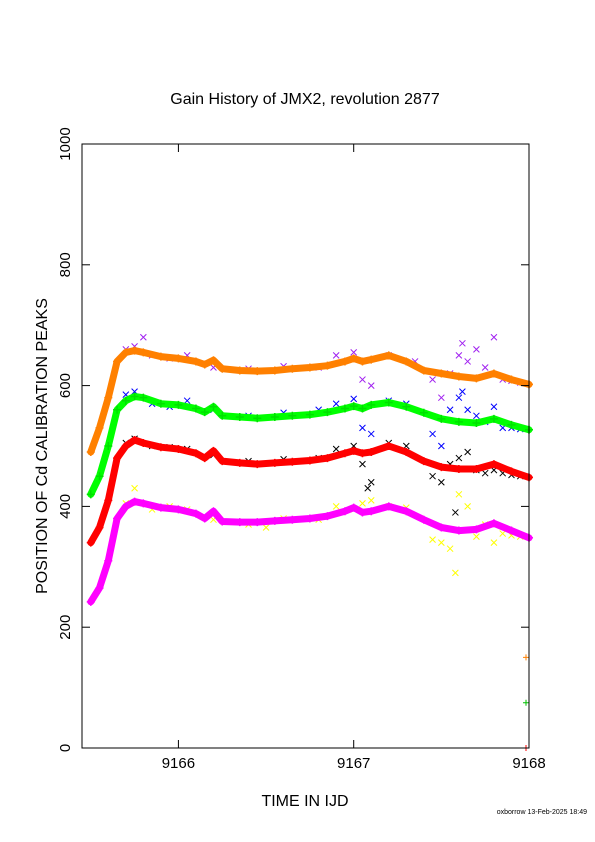 This screenshot has height=842, width=595. I want to click on x-tick-label: 9166, so click(178, 763).